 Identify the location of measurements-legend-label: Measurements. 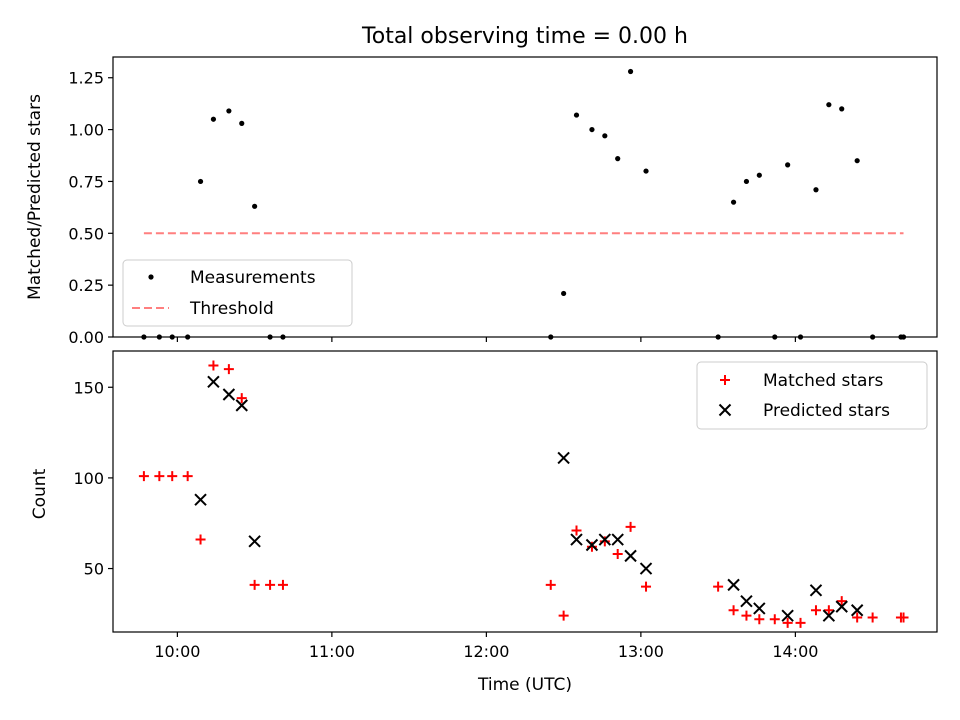
(253, 278).